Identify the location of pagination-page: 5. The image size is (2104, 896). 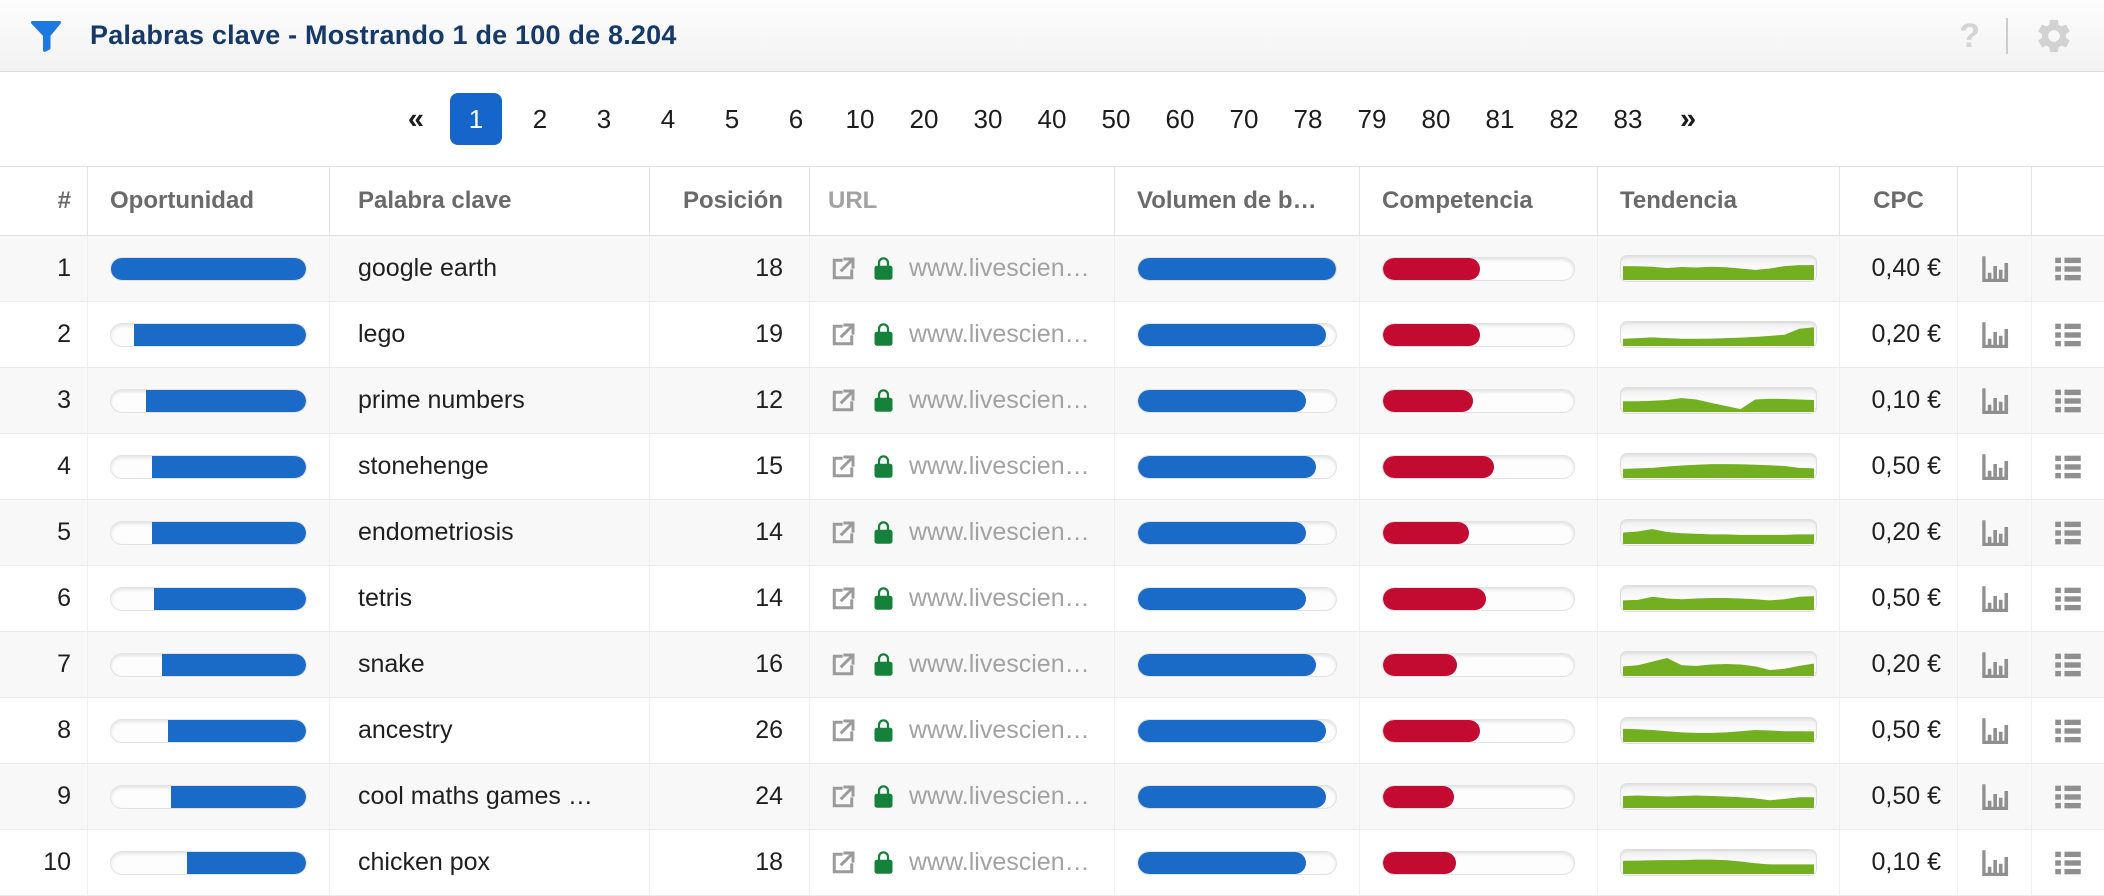
(732, 118).